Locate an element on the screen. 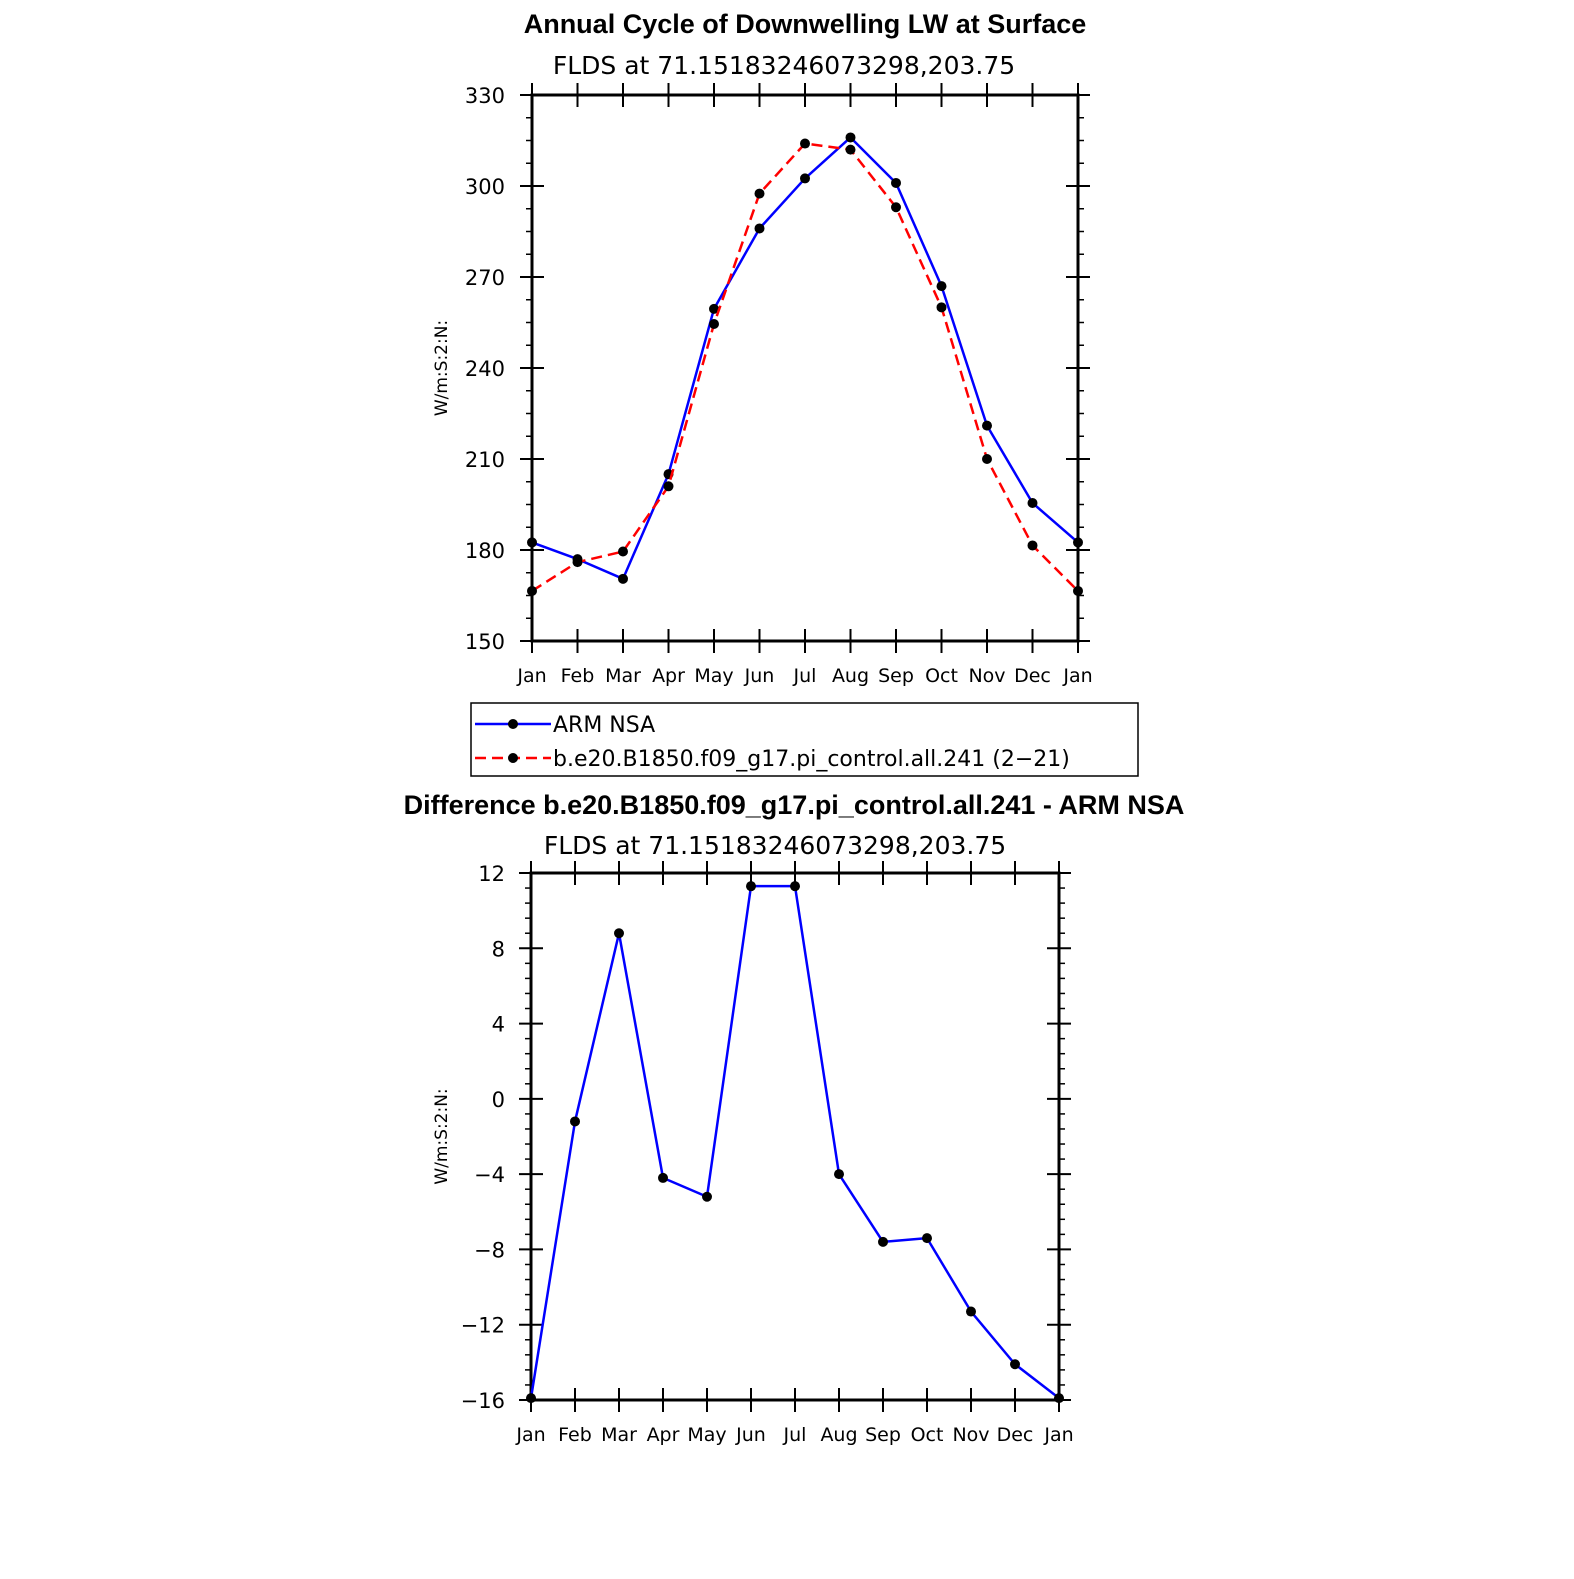  y-tick-label: 330 is located at coordinates (485, 96).